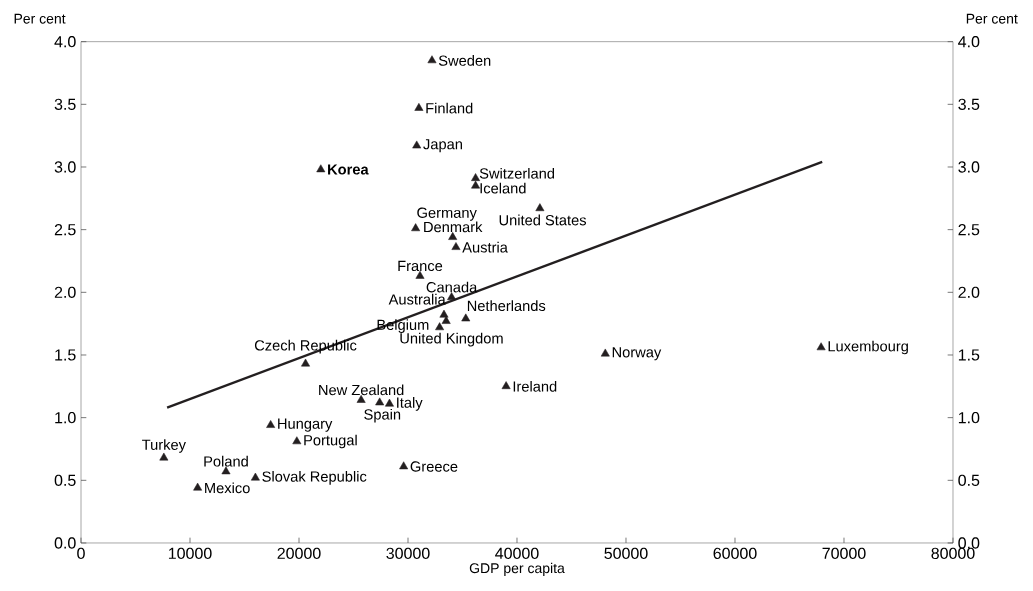  Describe the element at coordinates (382, 415) in the screenshot. I see `annotation: Spain` at that location.